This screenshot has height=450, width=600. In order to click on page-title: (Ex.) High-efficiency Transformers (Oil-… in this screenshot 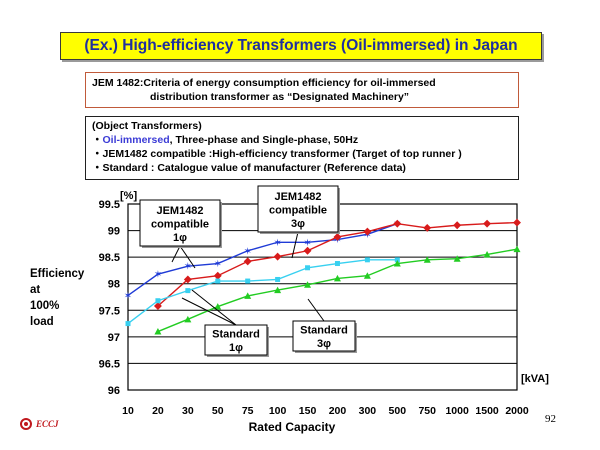, I will do `click(301, 46)`.